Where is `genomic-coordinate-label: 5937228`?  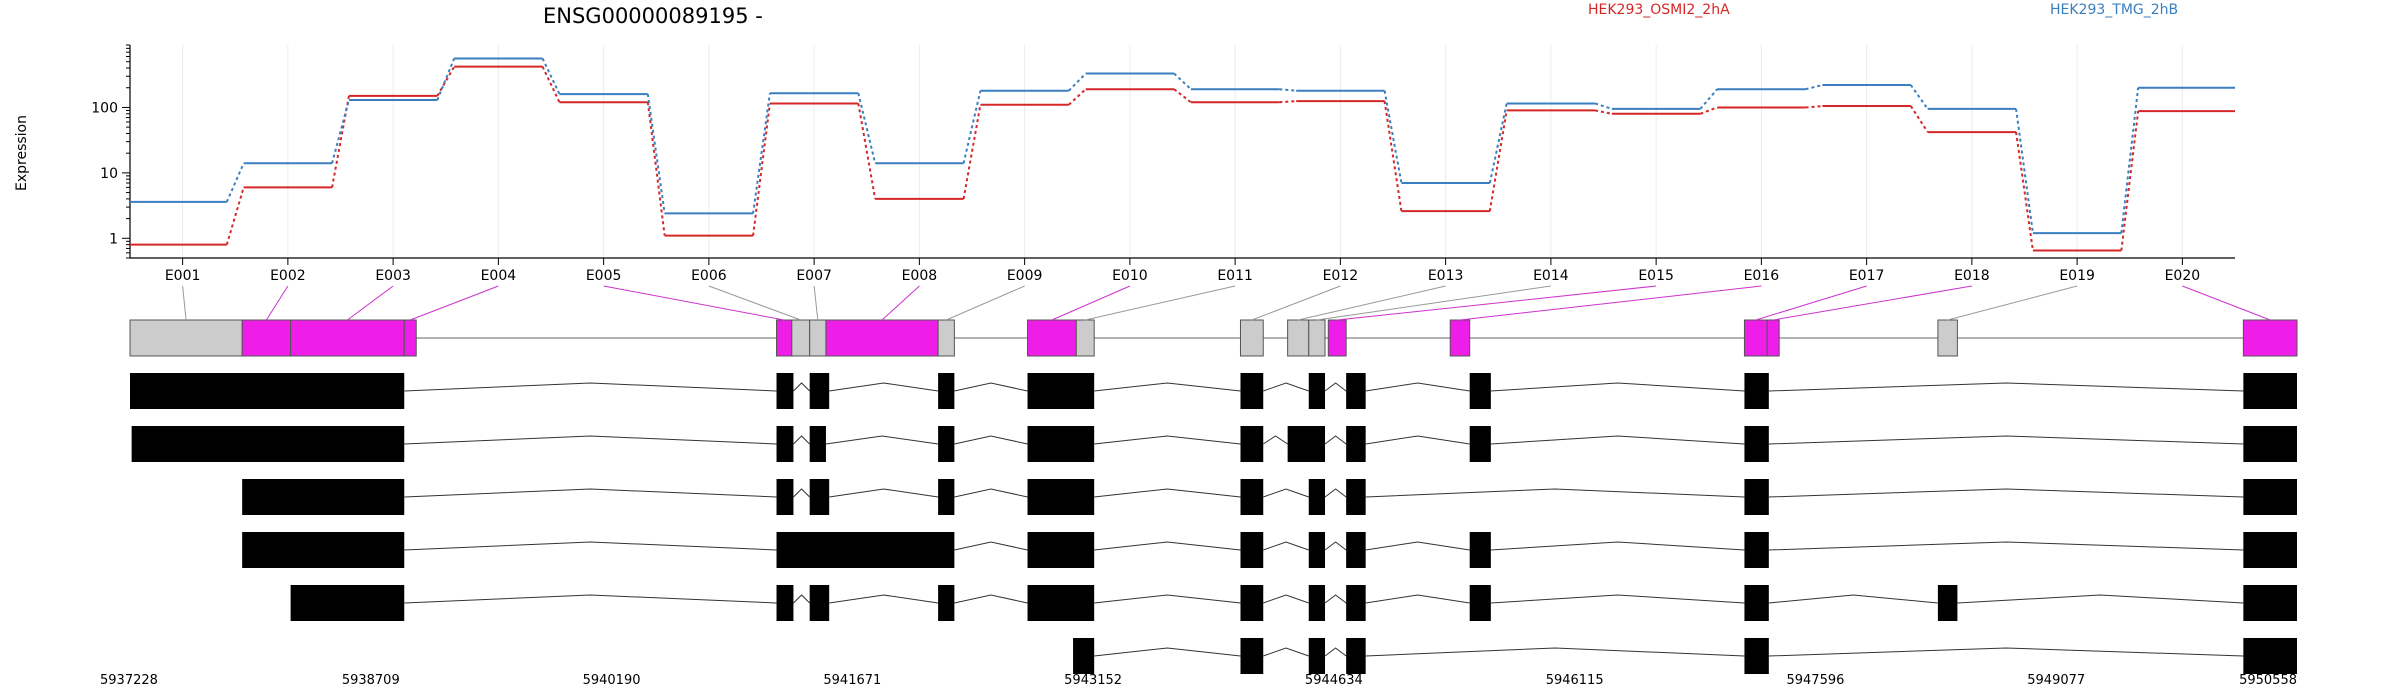
genomic-coordinate-label: 5937228 is located at coordinates (129, 680).